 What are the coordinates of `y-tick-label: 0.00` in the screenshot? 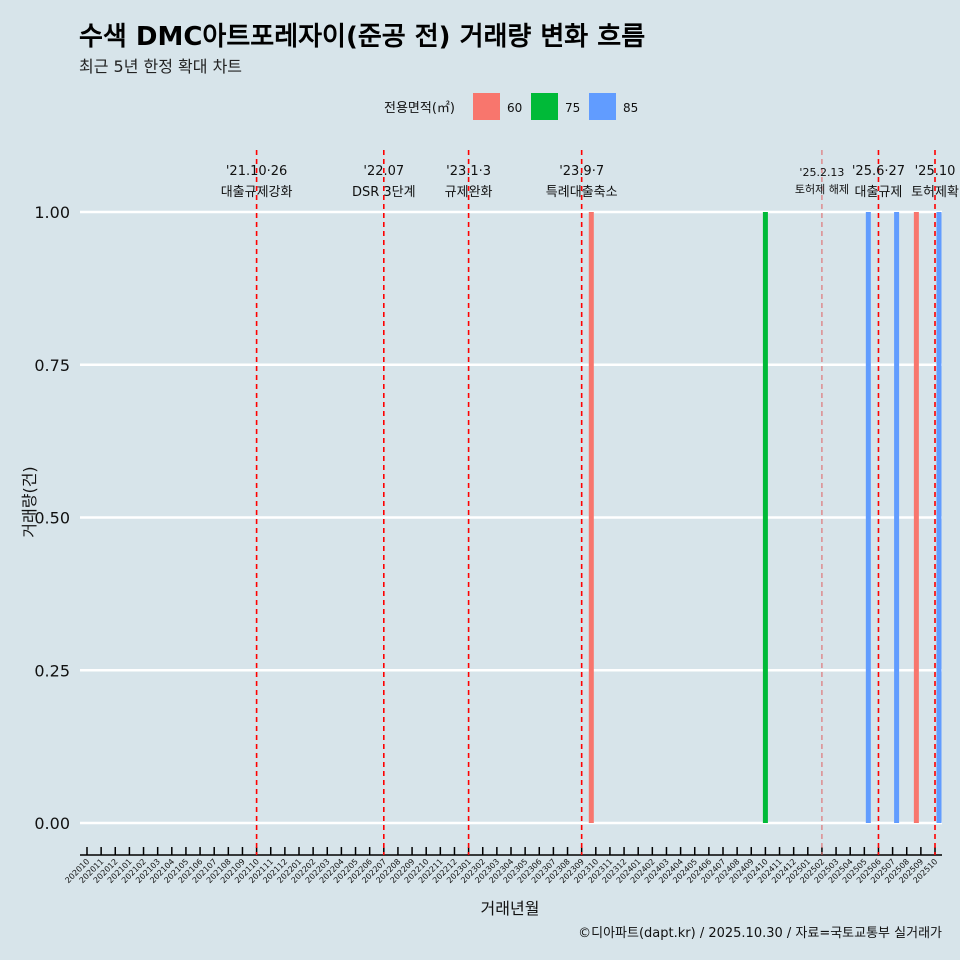 It's located at (52, 823).